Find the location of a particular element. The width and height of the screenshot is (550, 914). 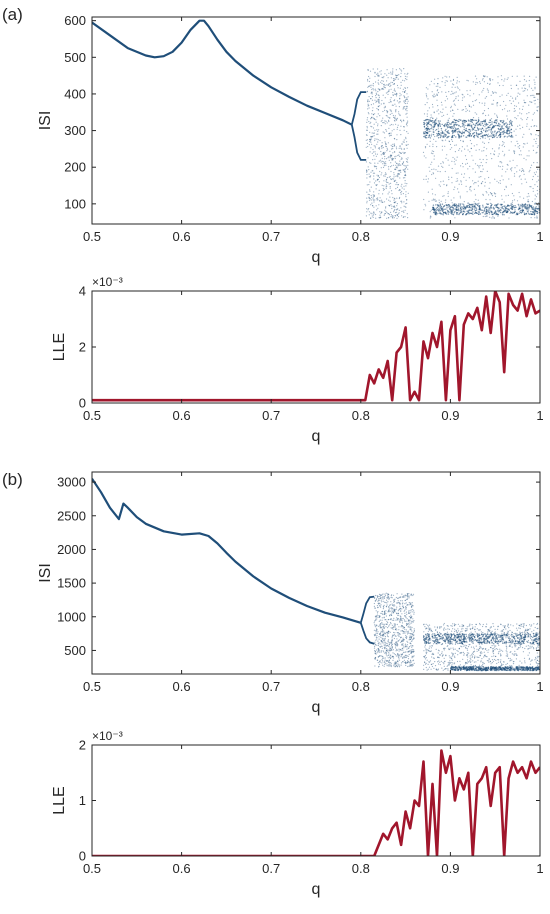

y-tick-label: 300 is located at coordinates (75, 130).